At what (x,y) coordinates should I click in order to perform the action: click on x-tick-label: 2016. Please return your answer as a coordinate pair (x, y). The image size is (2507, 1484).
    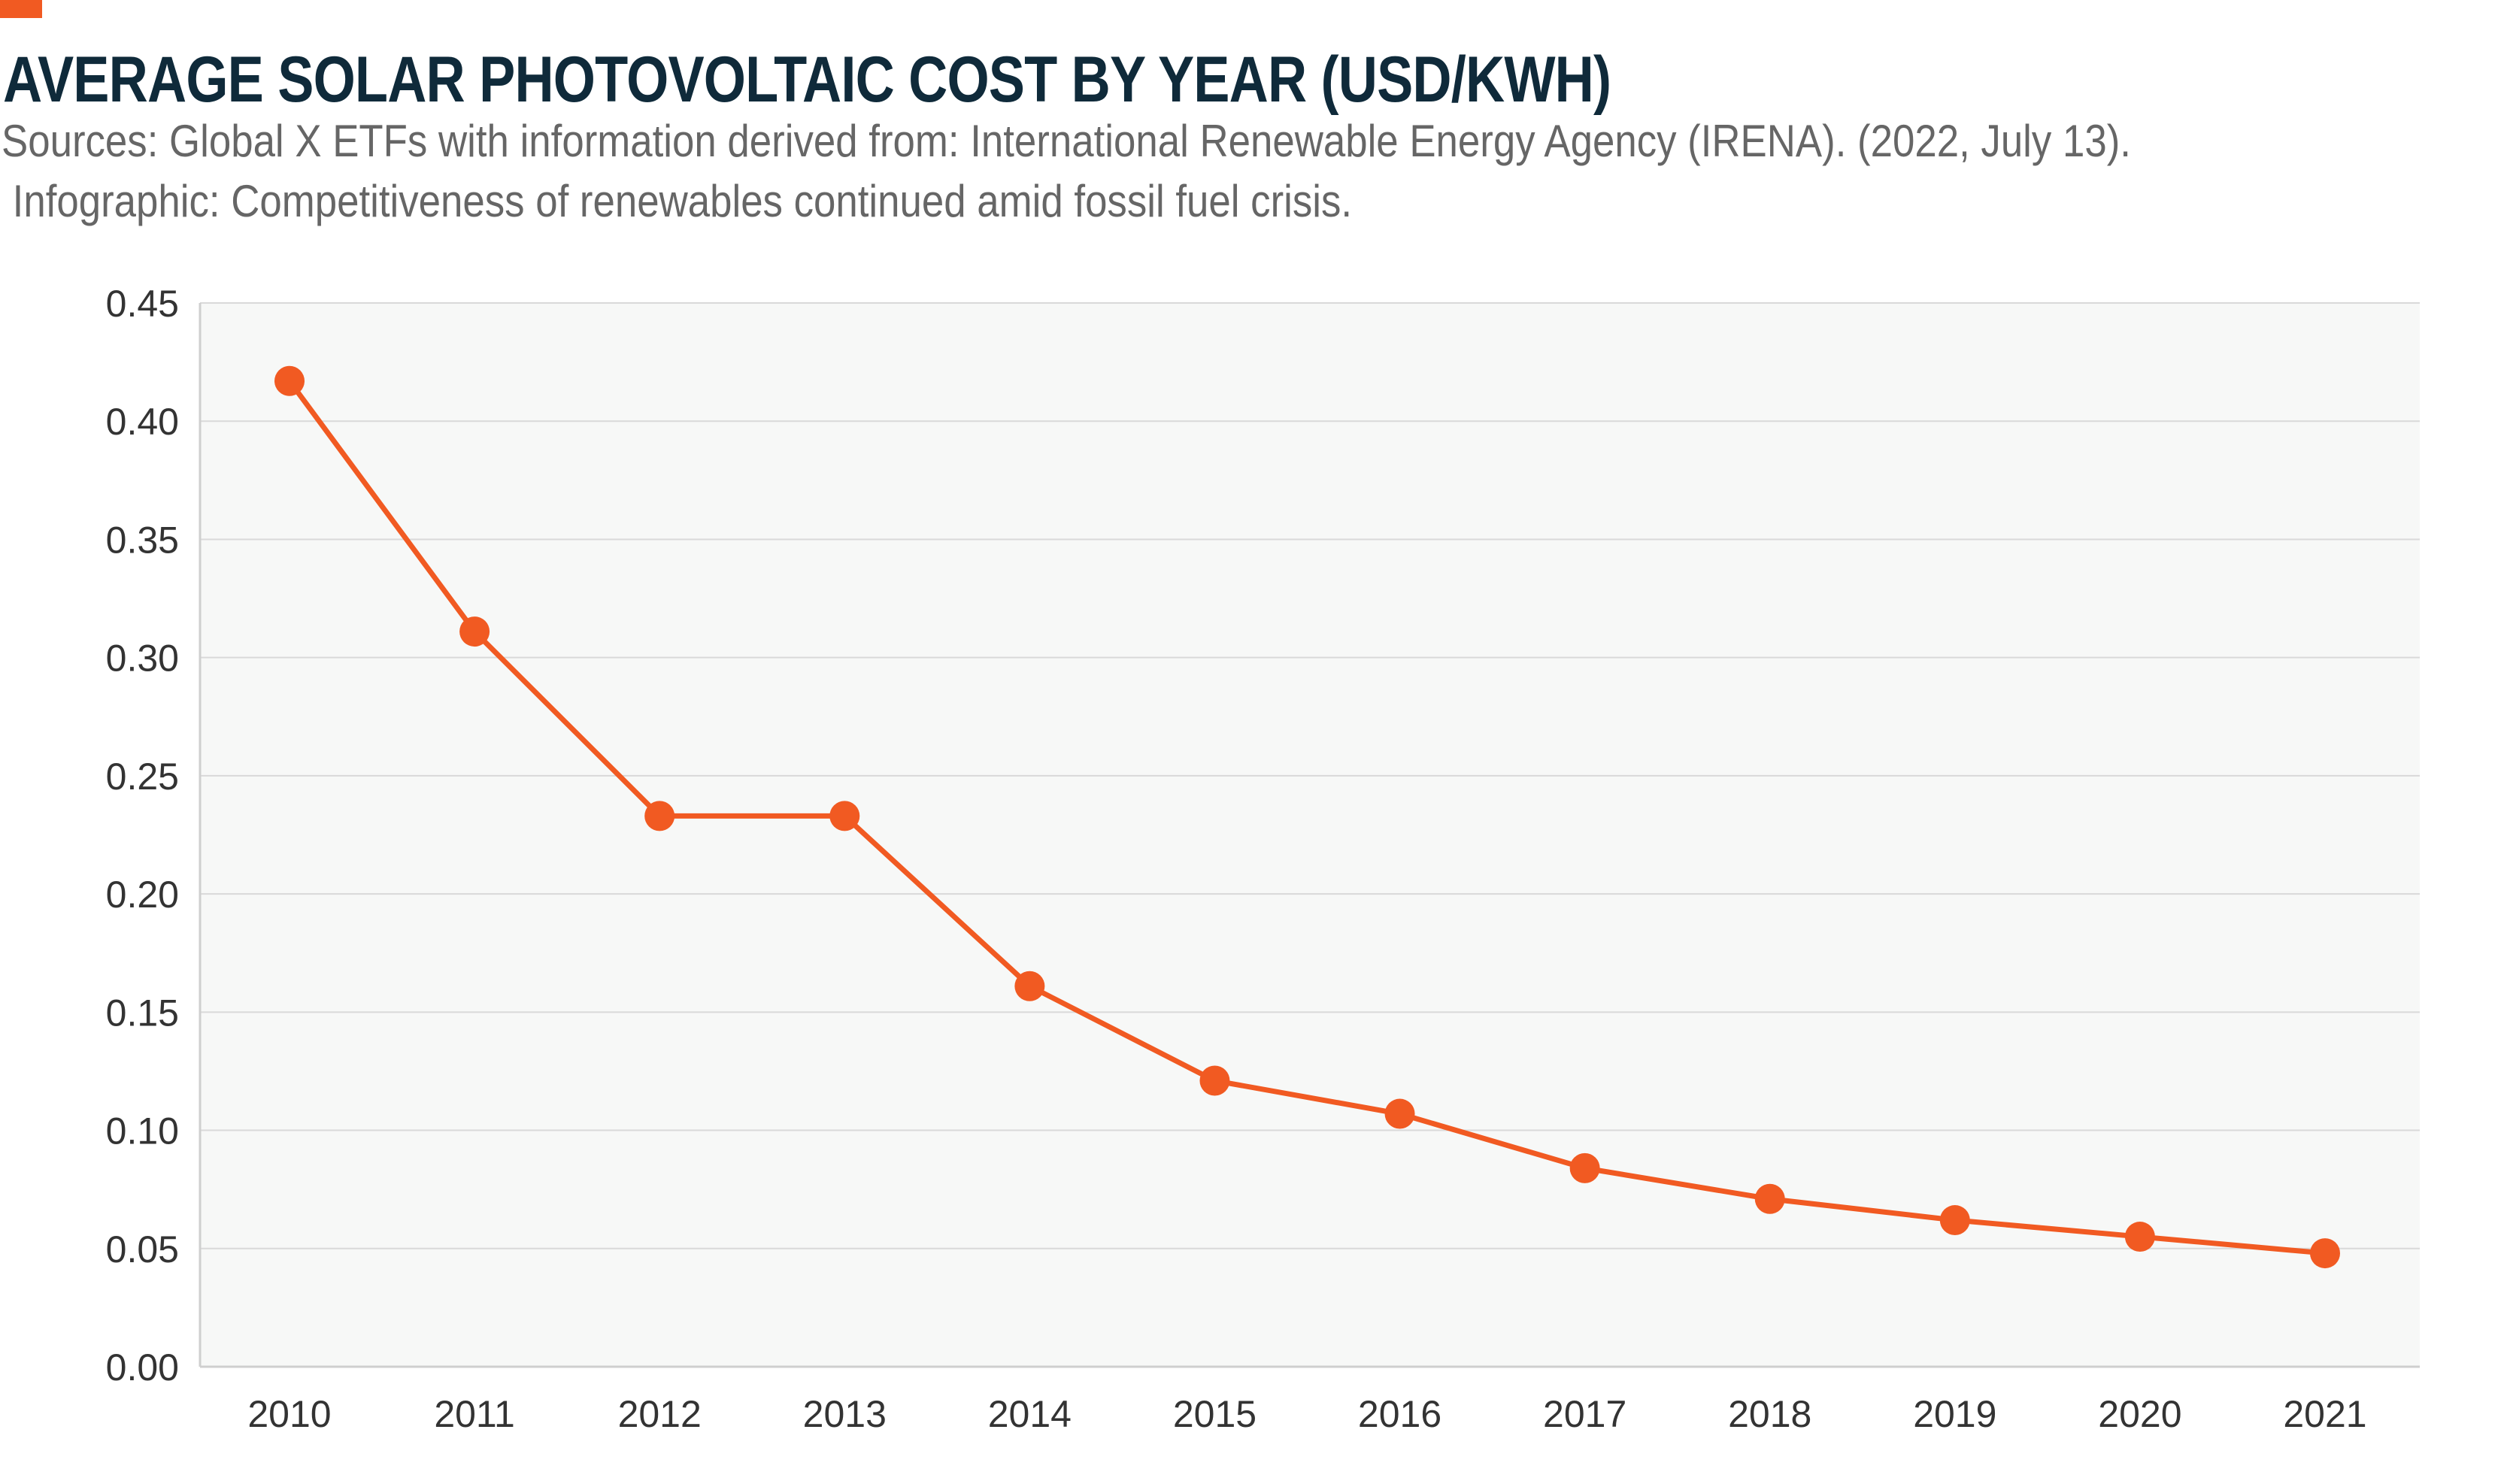
    Looking at the image, I should click on (1400, 1414).